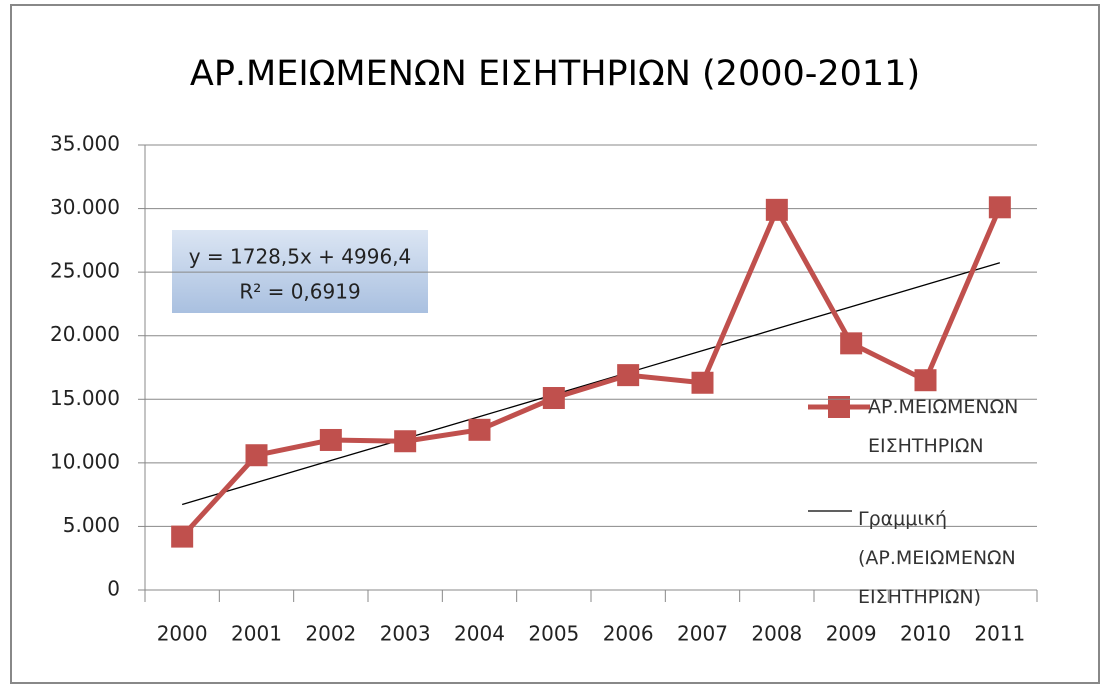 This screenshot has width=1109, height=688. What do you see at coordinates (85, 271) in the screenshot?
I see `y-tick-label: 25.000` at bounding box center [85, 271].